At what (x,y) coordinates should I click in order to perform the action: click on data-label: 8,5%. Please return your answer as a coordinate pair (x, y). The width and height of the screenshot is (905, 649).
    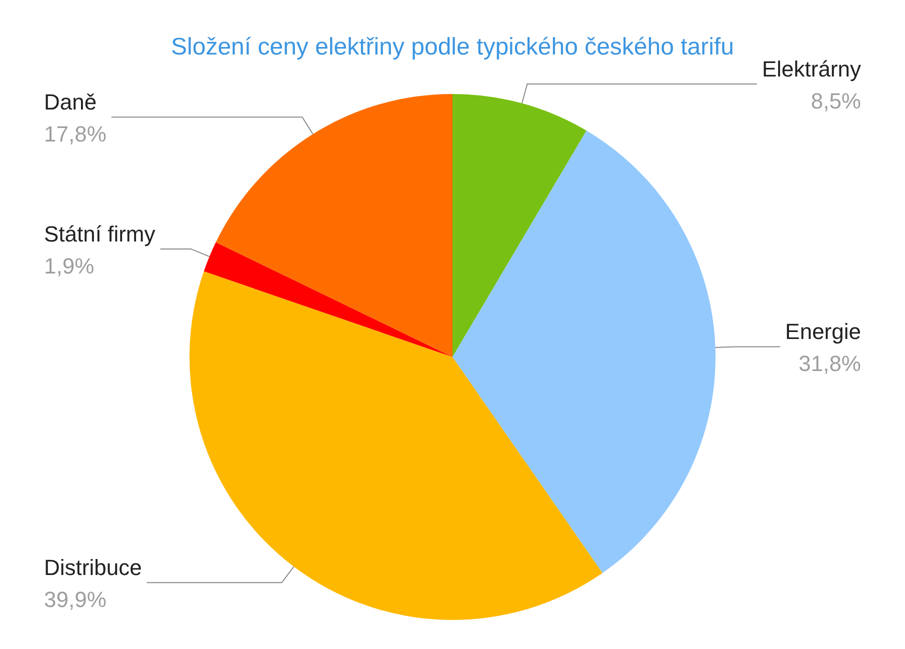
    Looking at the image, I should click on (835, 101).